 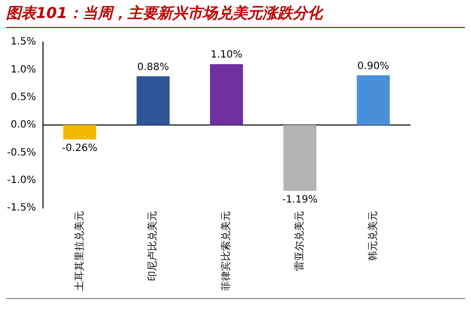 What do you see at coordinates (79, 251) in the screenshot?
I see `x-tick-label: 土耳其里拉兑美元` at bounding box center [79, 251].